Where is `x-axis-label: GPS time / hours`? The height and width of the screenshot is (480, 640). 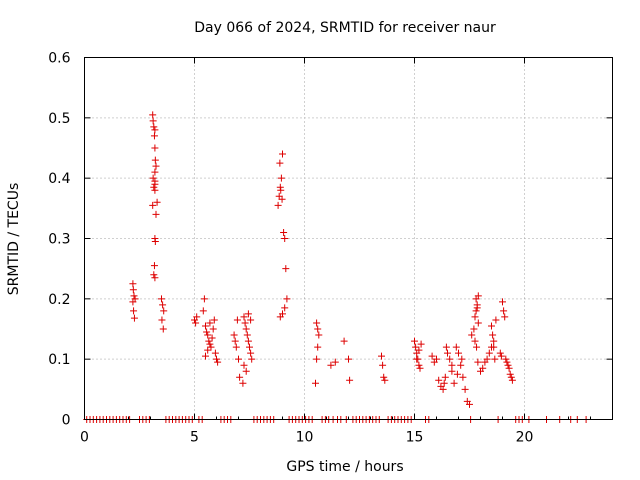 x-axis-label: GPS time / hours is located at coordinates (344, 467).